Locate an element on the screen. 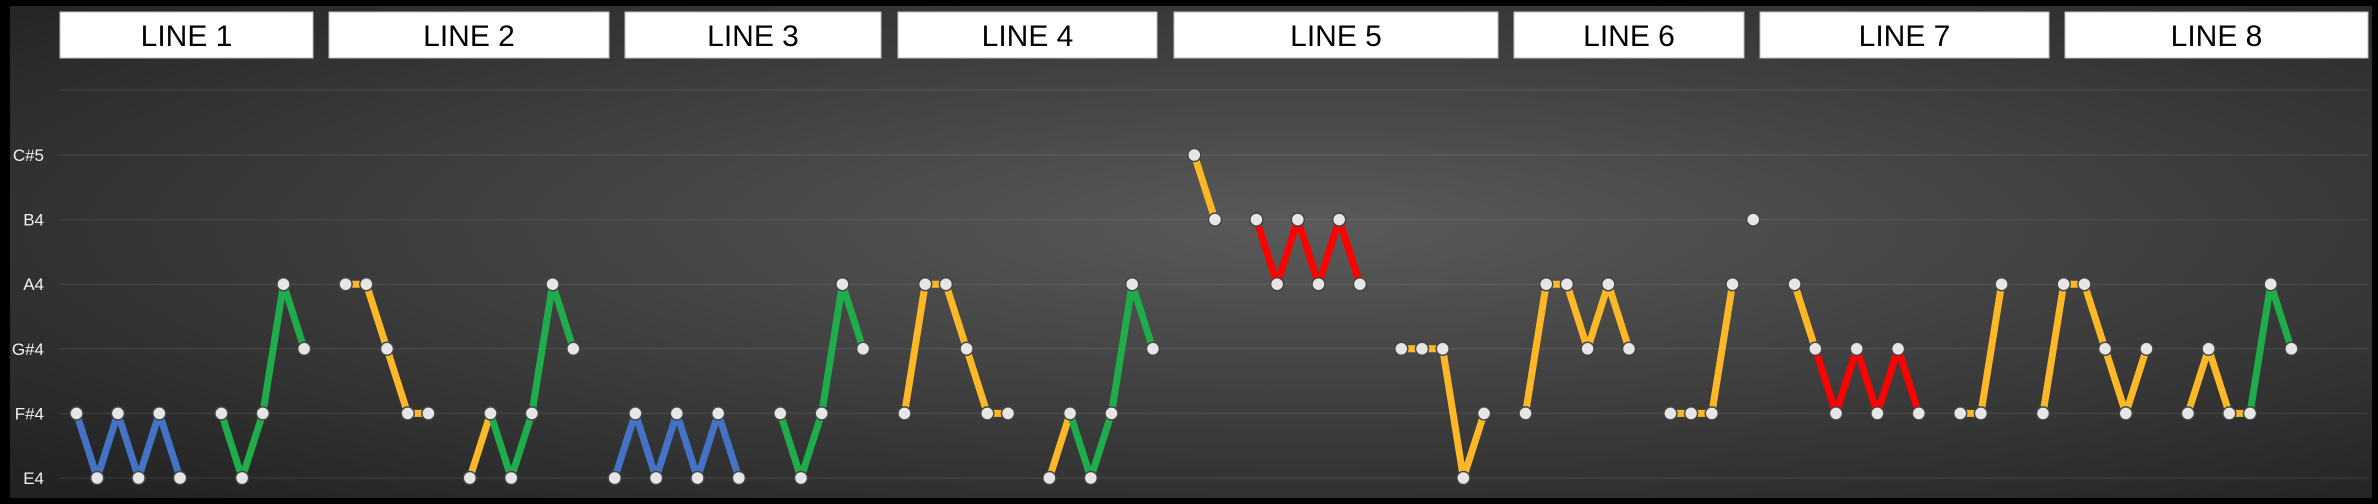  line-header: LINE 6 is located at coordinates (1629, 35).